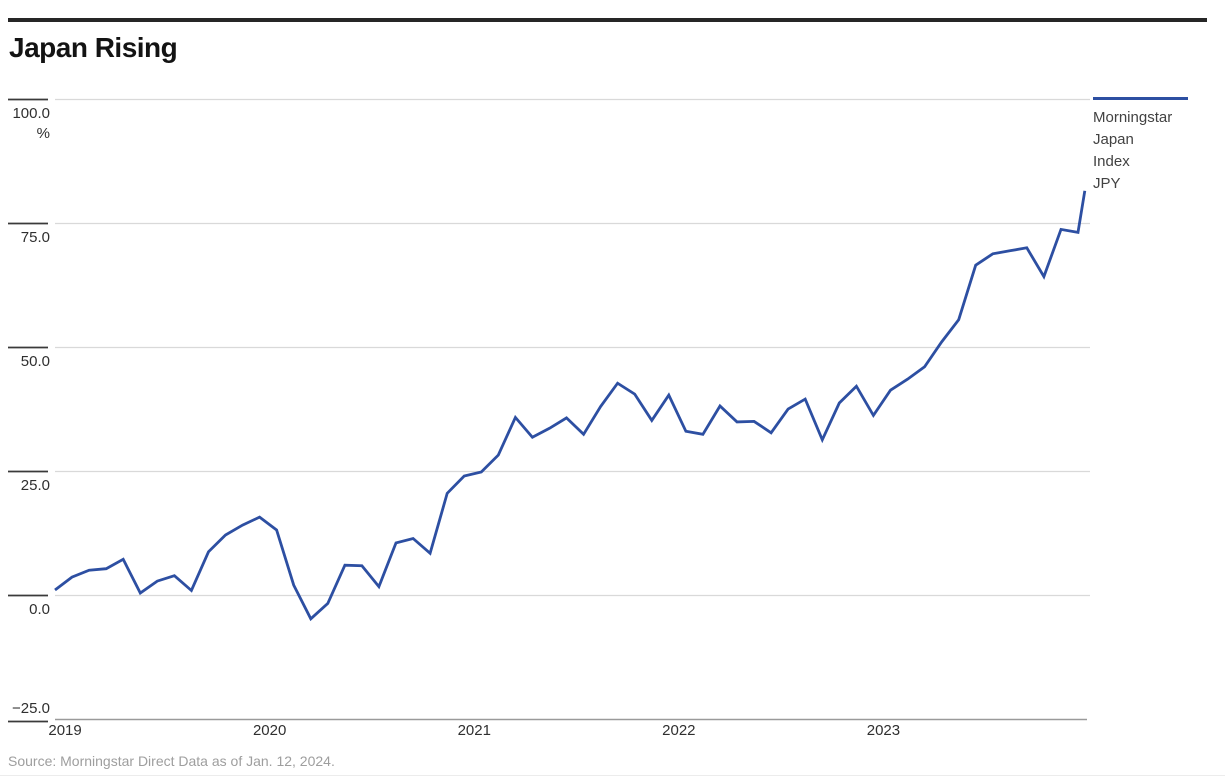  I want to click on y-axis-tick-label: 0.0, so click(39, 609).